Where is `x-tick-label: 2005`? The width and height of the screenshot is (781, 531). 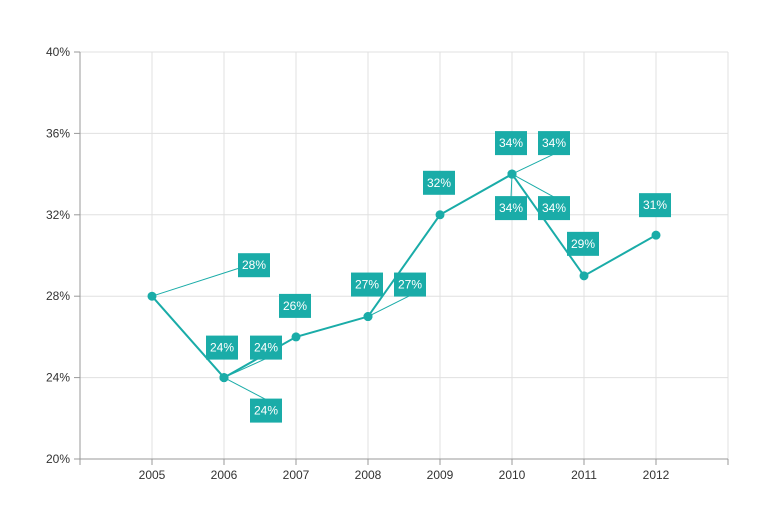
x-tick-label: 2005 is located at coordinates (152, 475).